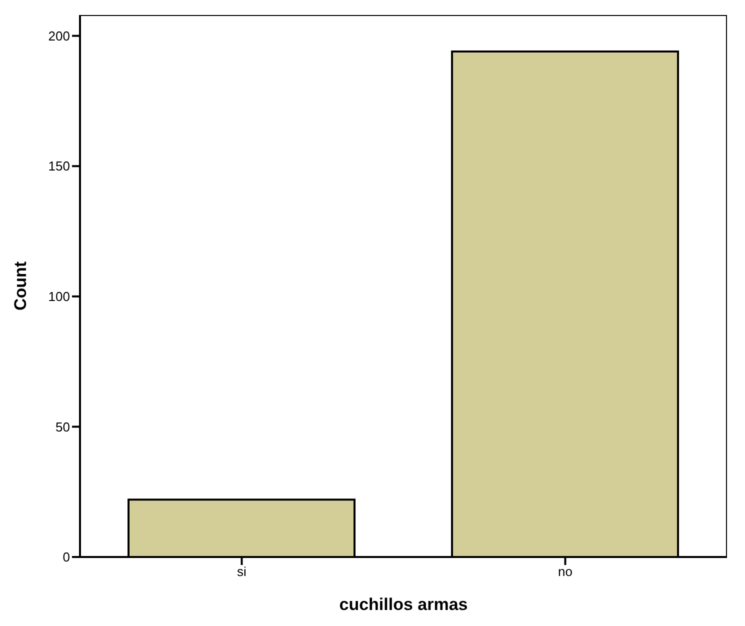 This screenshot has width=745, height=626. I want to click on y-tick-label: 50, so click(63, 426).